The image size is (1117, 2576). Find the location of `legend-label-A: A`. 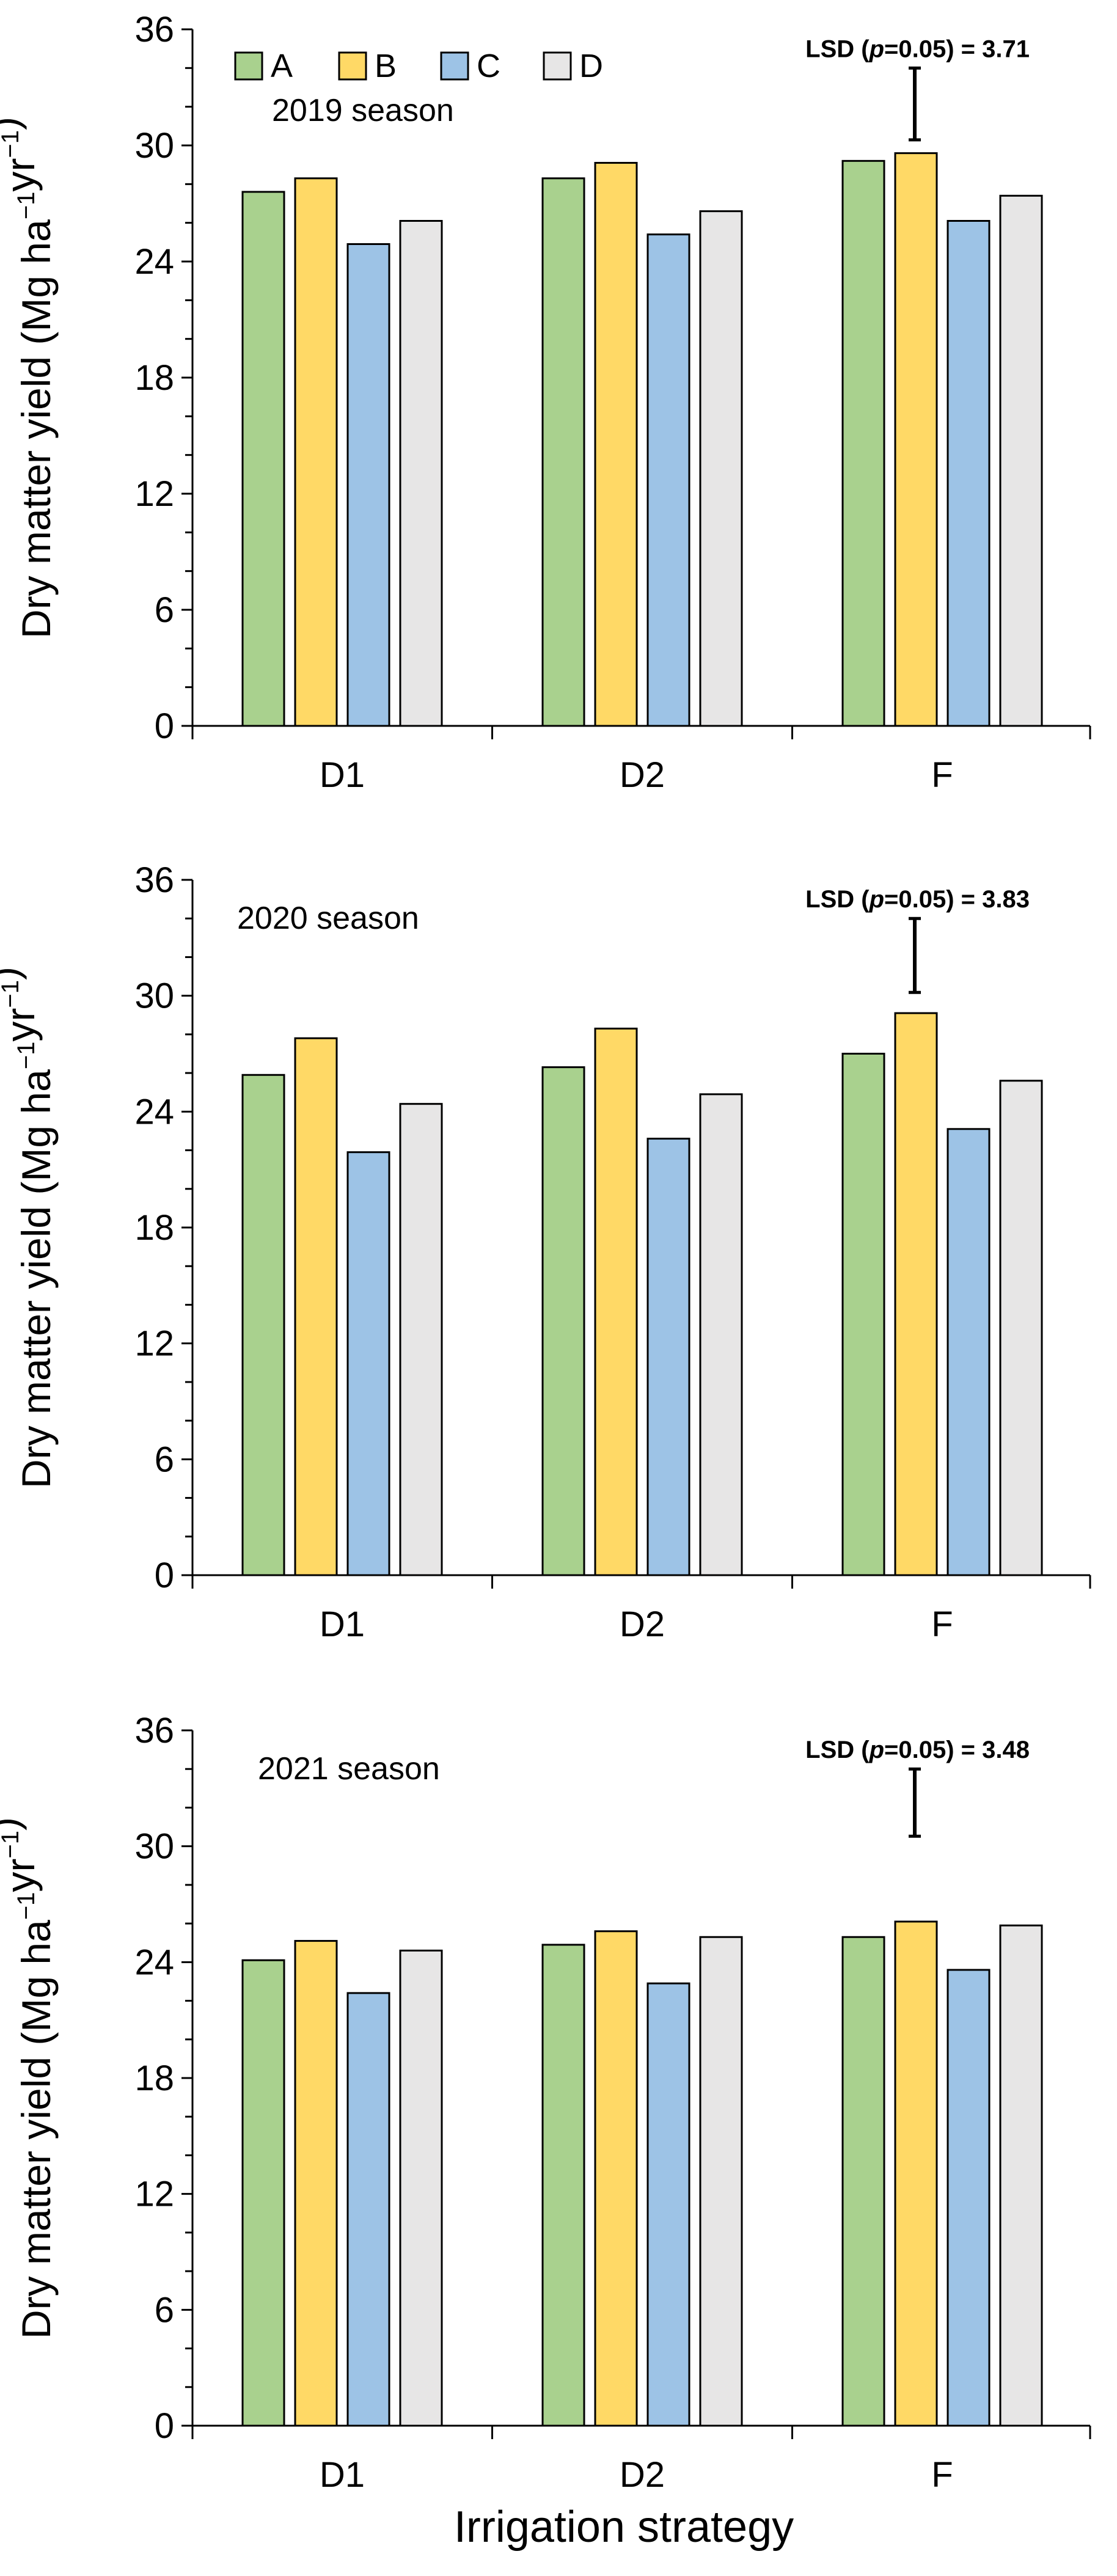

legend-label-A: A is located at coordinates (282, 66).